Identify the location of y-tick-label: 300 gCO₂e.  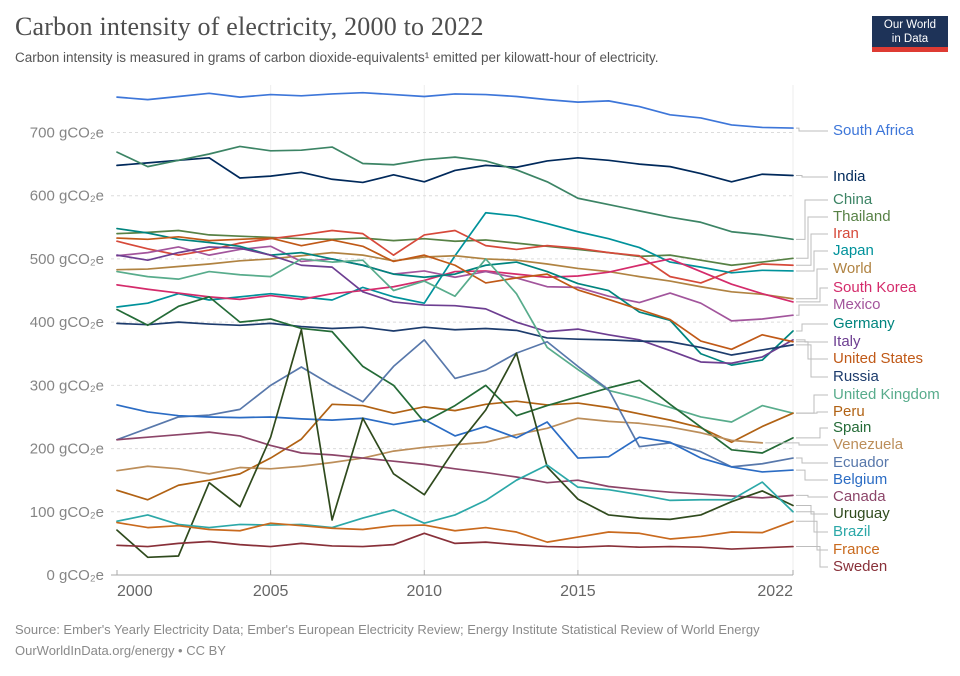
(67, 385).